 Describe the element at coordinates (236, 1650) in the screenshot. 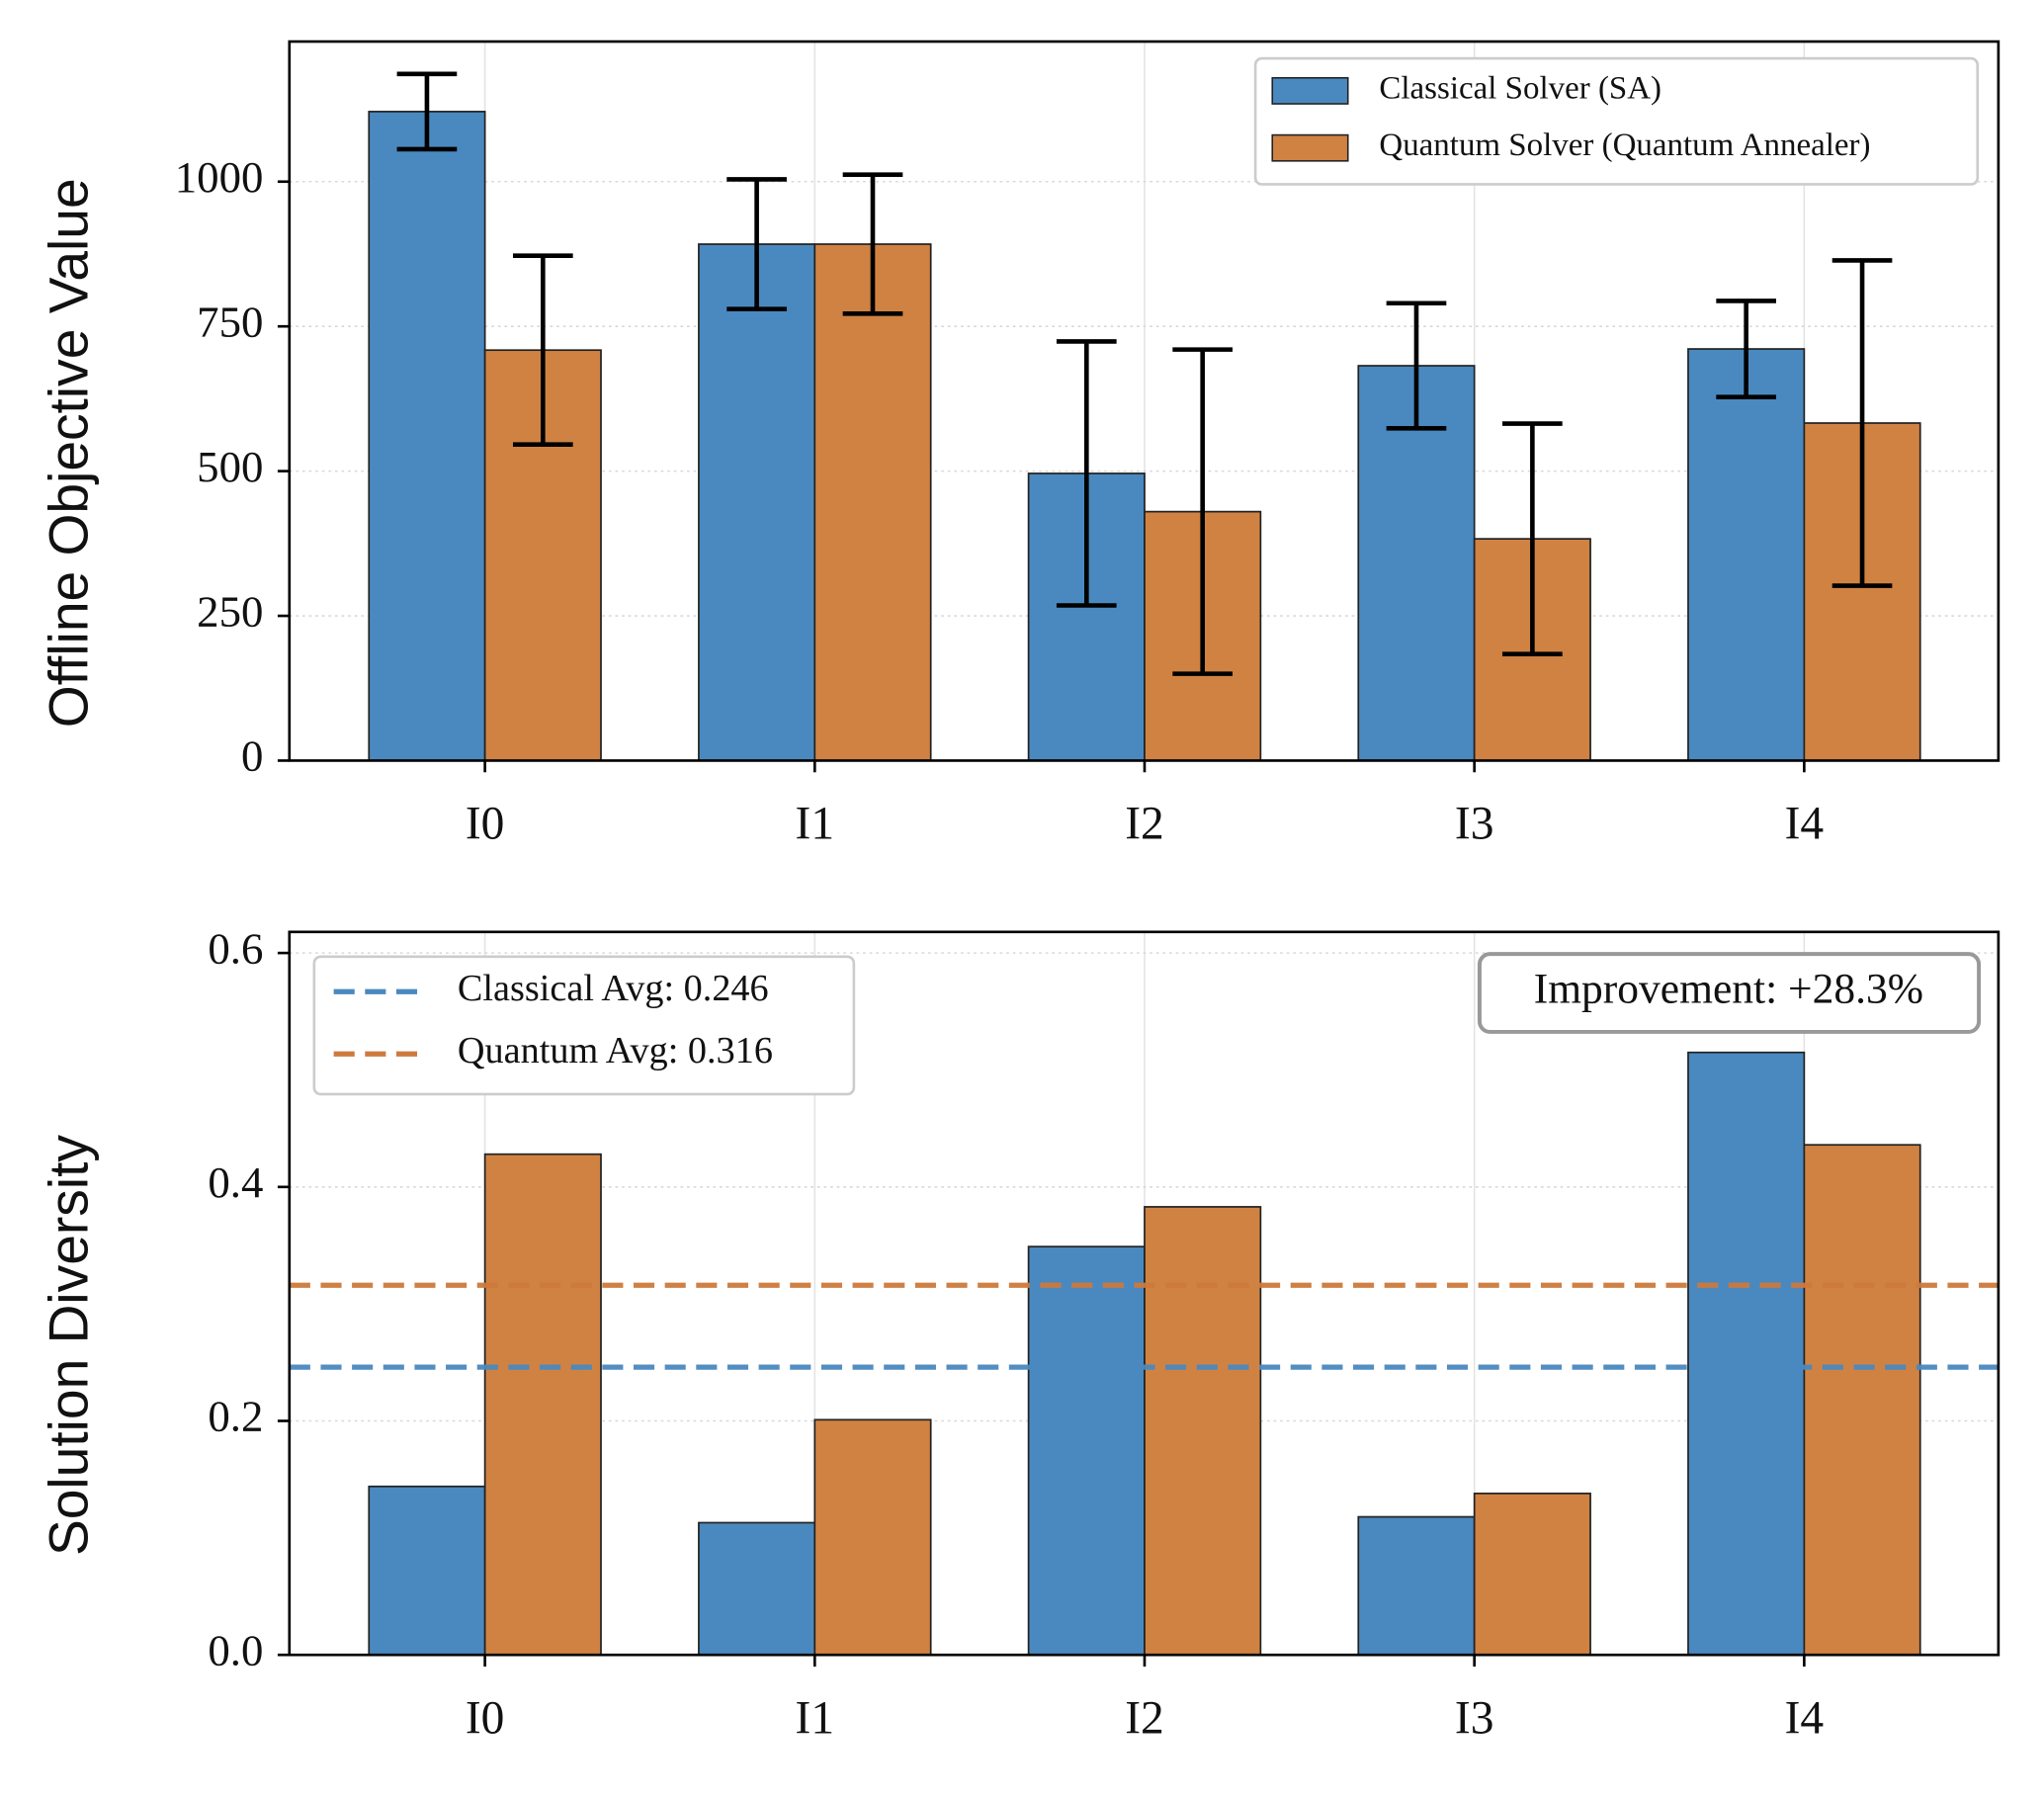

I see `y-tick-label: 0.0` at that location.